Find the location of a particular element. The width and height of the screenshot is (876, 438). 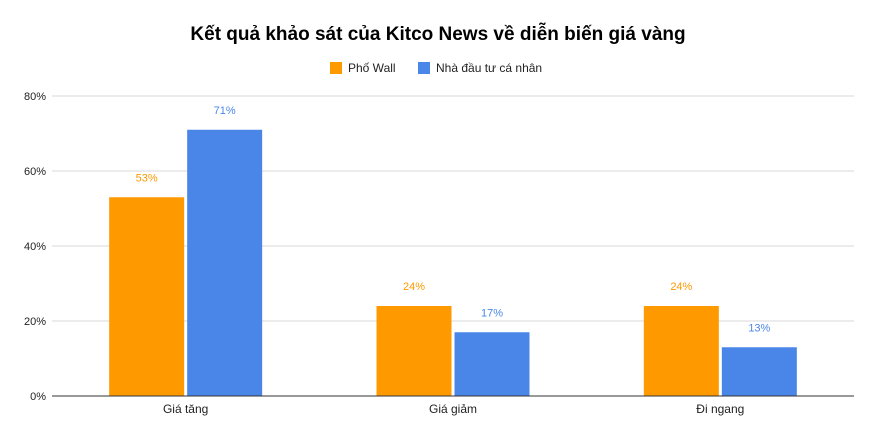

legend-label-pho-wall: Phố Wall is located at coordinates (372, 68).